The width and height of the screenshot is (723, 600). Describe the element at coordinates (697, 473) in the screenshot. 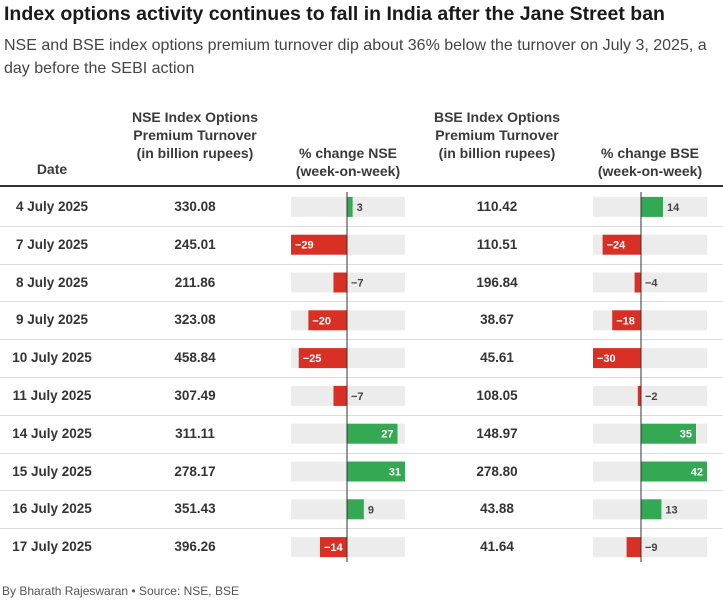

I see `bse-pct-label: 42` at that location.